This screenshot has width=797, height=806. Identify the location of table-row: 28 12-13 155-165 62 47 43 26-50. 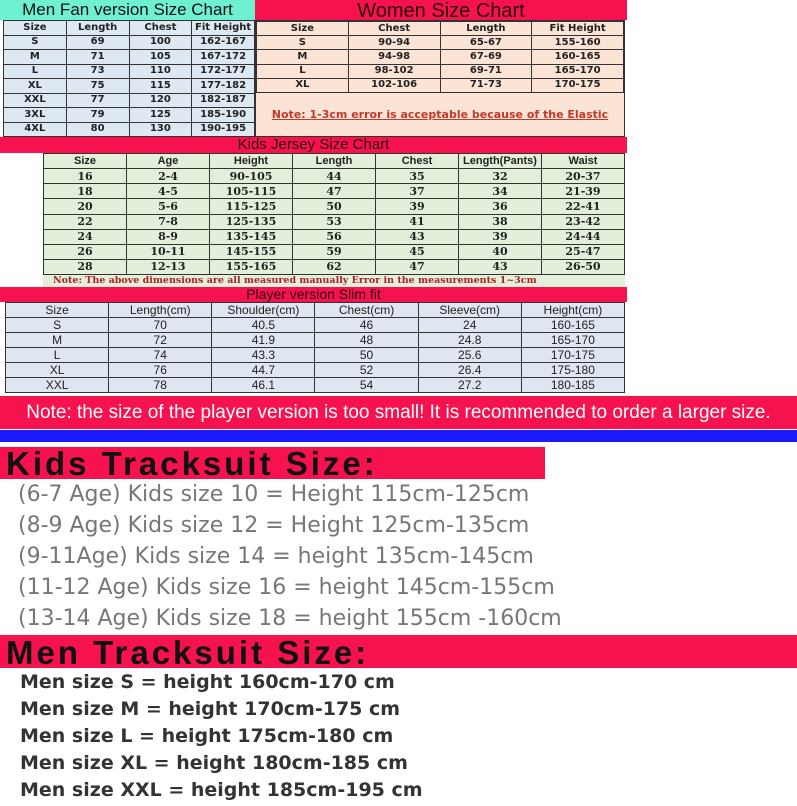
(334, 267).